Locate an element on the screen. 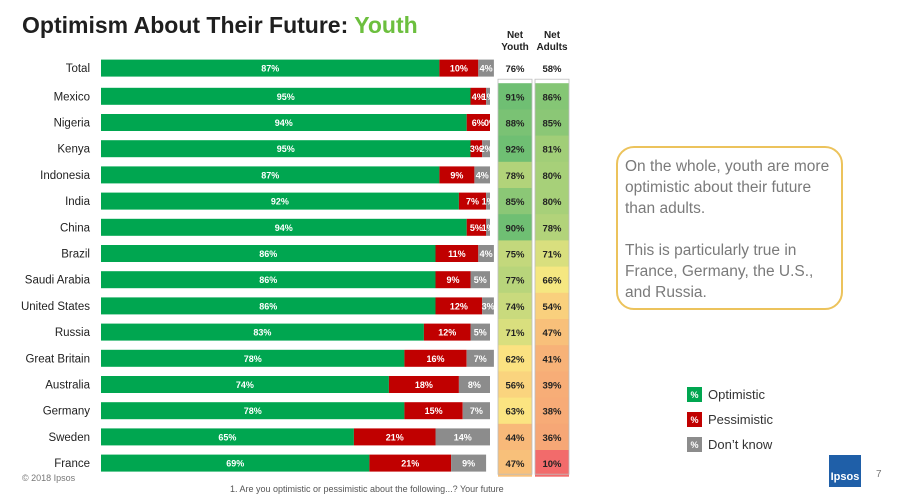 Image resolution: width=900 pixels, height=501 pixels. net-youth-cell-australia is located at coordinates (515, 385).